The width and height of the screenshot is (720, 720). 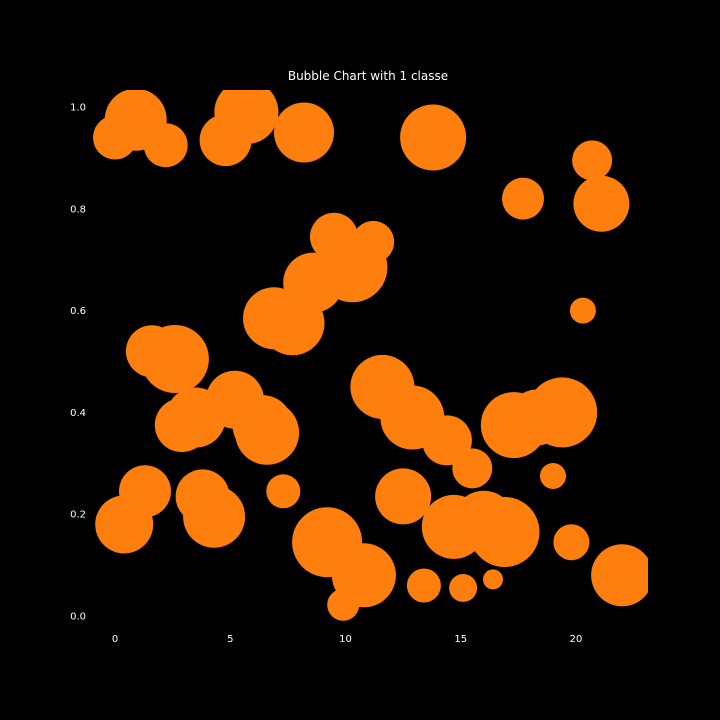 What do you see at coordinates (78, 413) in the screenshot?
I see `y-tick-label: 0.4` at bounding box center [78, 413].